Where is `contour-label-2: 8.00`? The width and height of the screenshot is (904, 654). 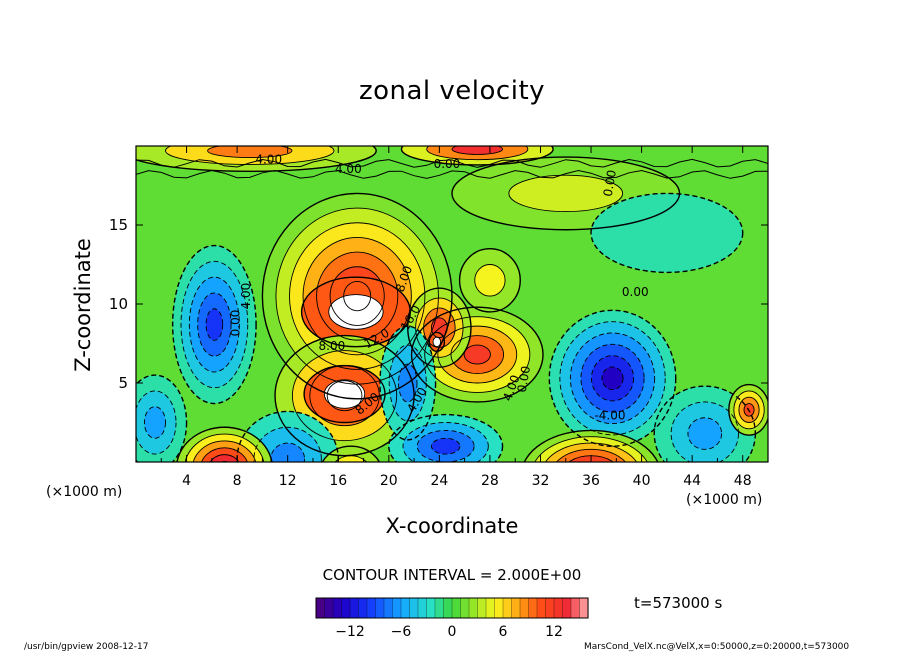
contour-label-2: 8.00 is located at coordinates (332, 346).